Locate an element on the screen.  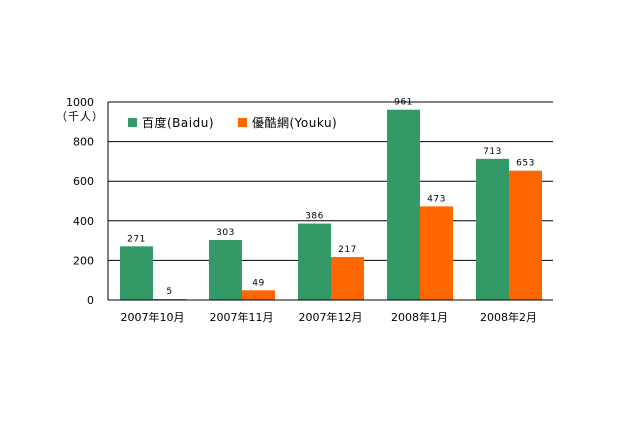
data-label: 961 is located at coordinates (403, 103).